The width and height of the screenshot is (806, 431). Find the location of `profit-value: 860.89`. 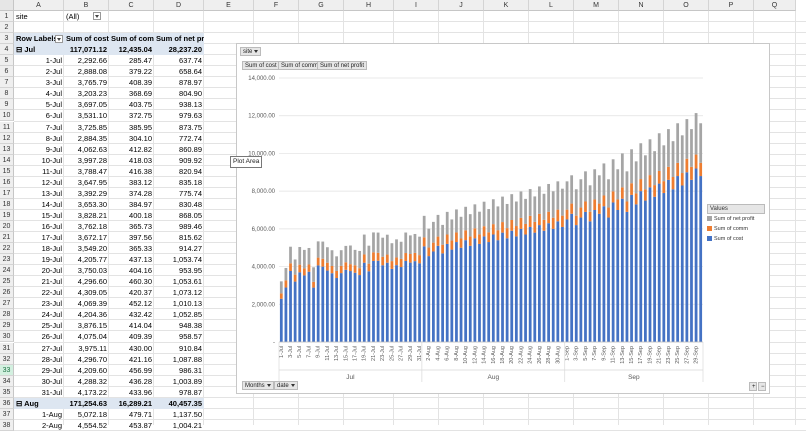

profit-value: 860.89 is located at coordinates (190, 149).